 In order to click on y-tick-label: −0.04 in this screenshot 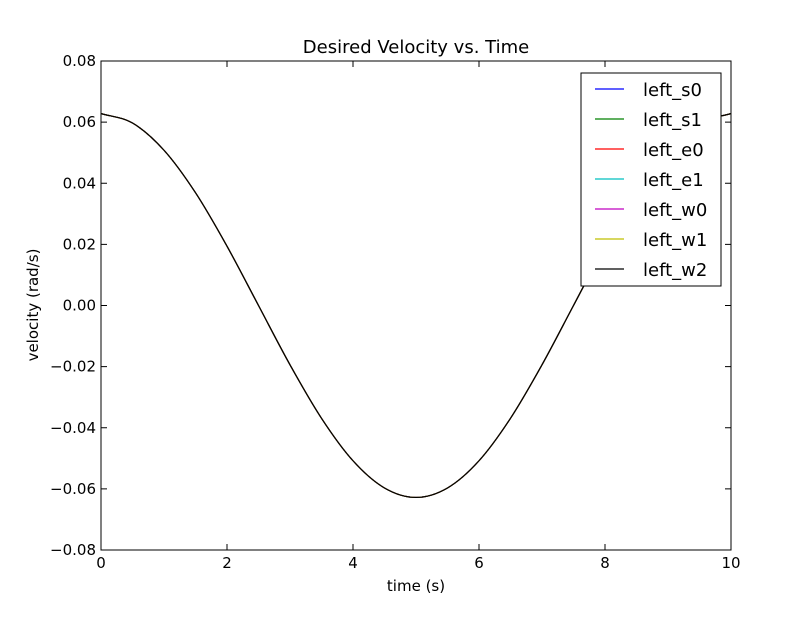, I will do `click(73, 428)`.